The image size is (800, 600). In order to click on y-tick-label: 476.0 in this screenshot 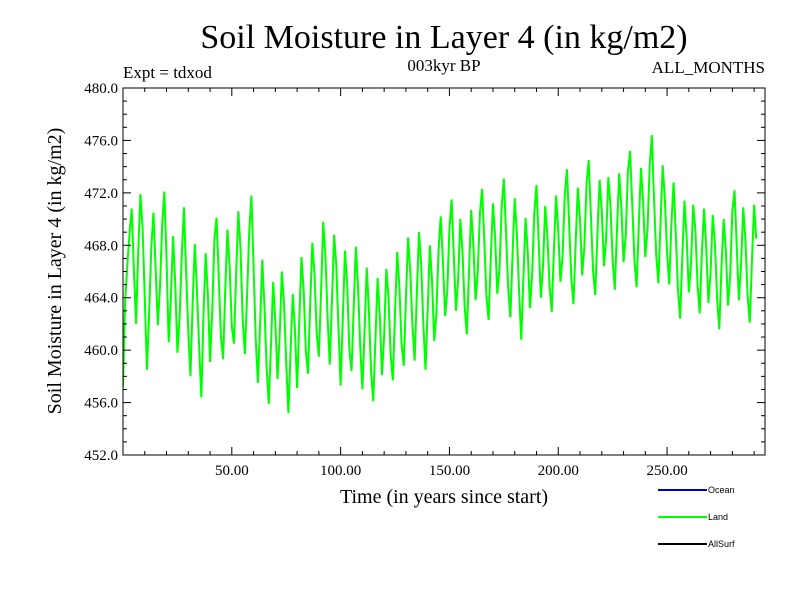, I will do `click(101, 141)`.